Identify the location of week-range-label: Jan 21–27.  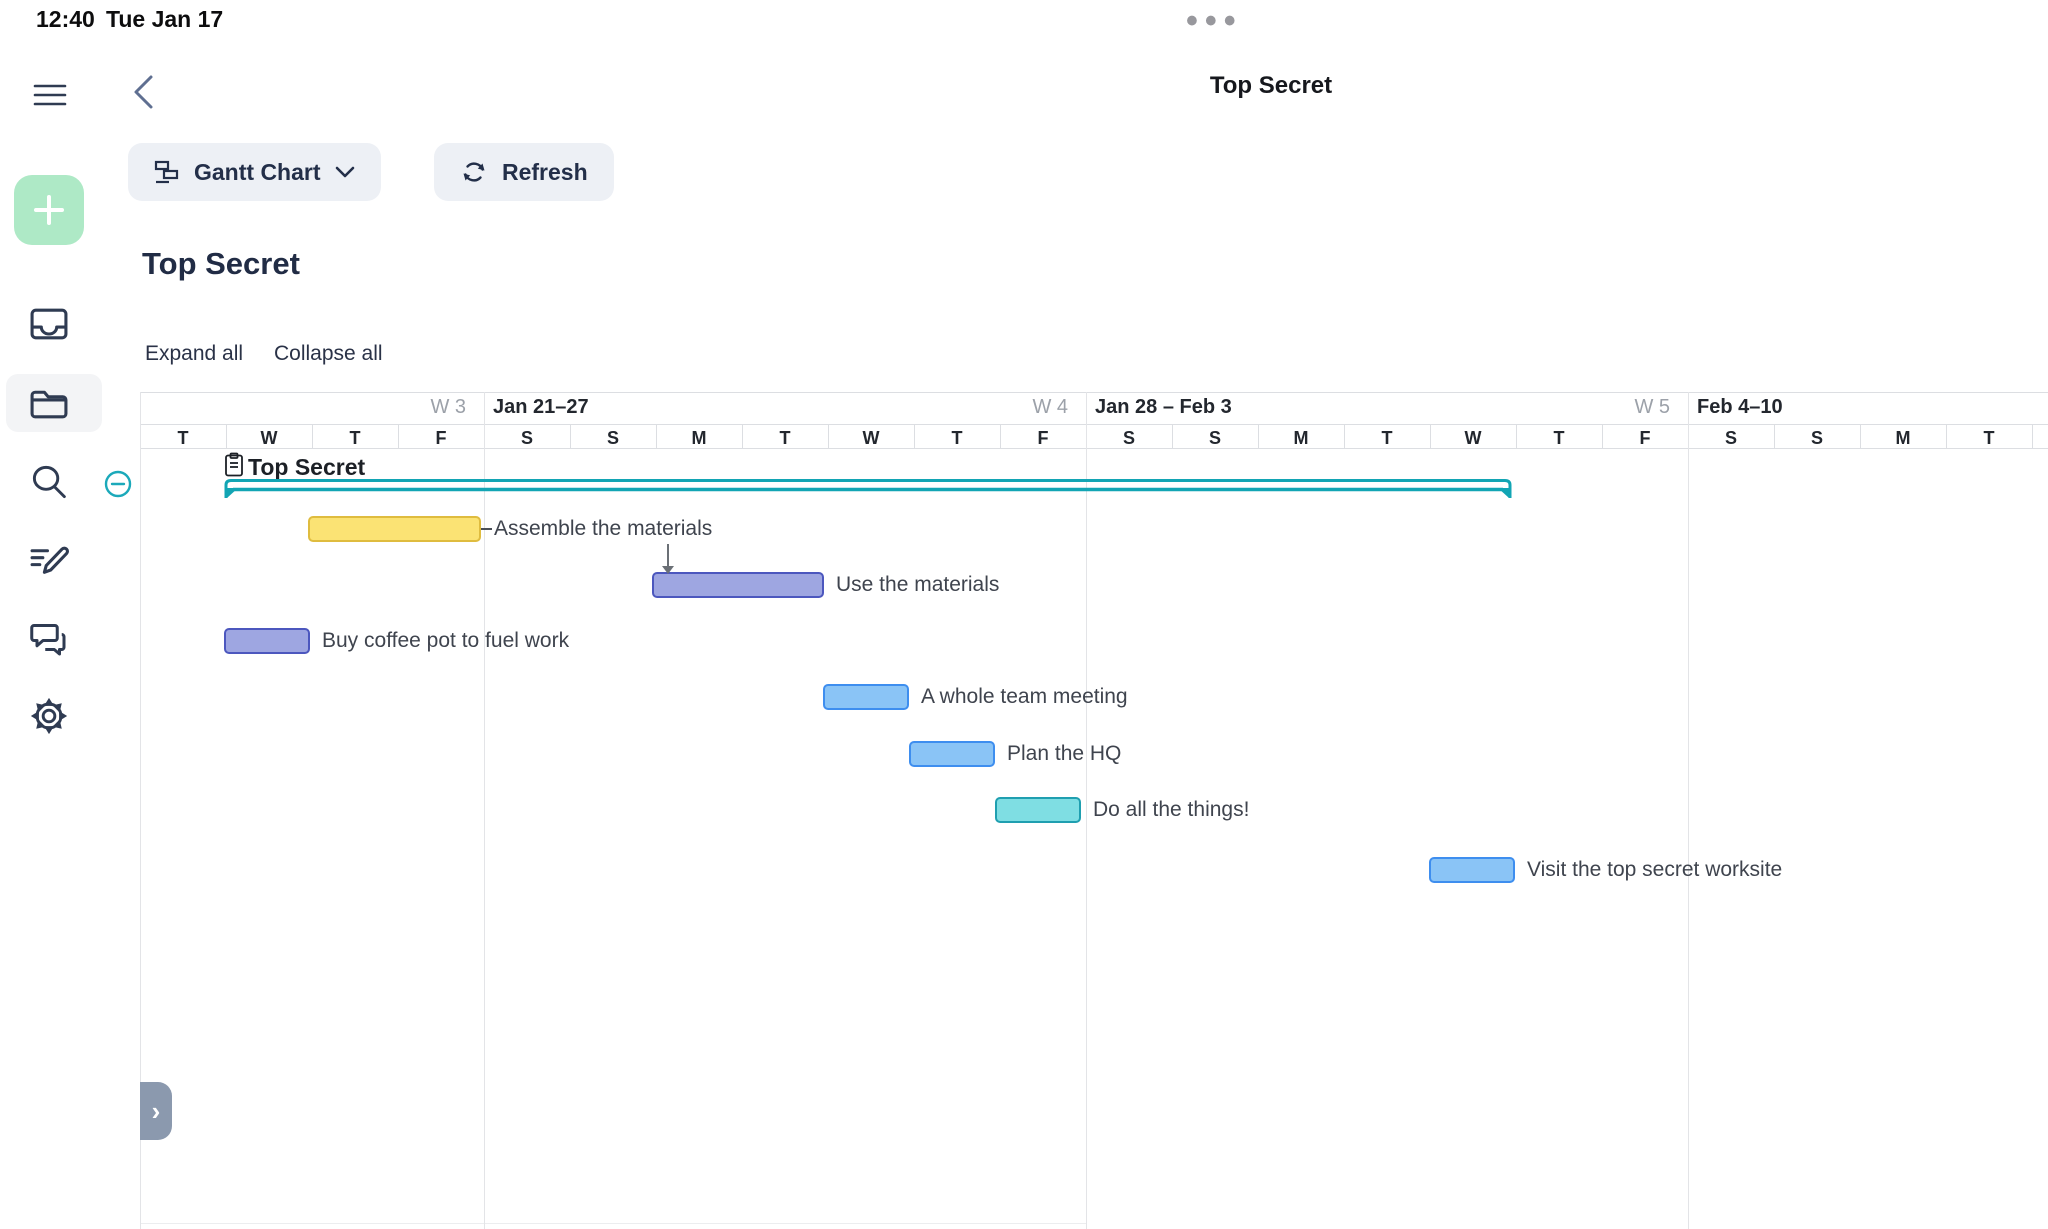
(541, 407).